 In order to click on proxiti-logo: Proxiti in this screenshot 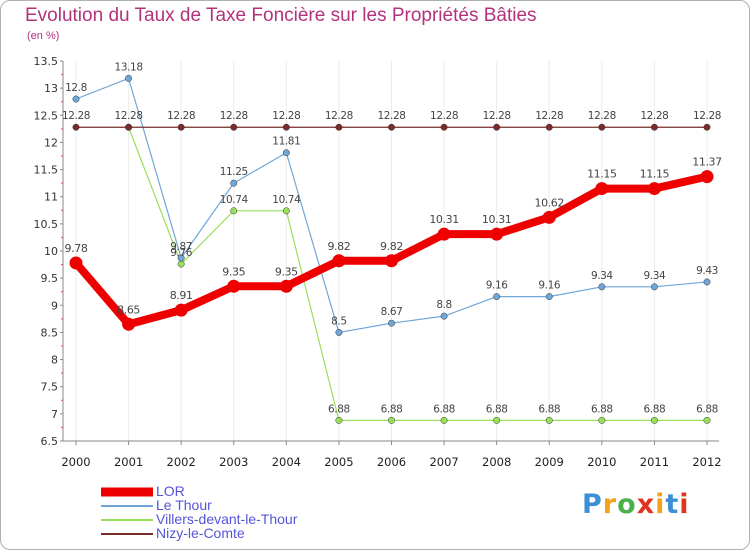, I will do `click(636, 504)`.